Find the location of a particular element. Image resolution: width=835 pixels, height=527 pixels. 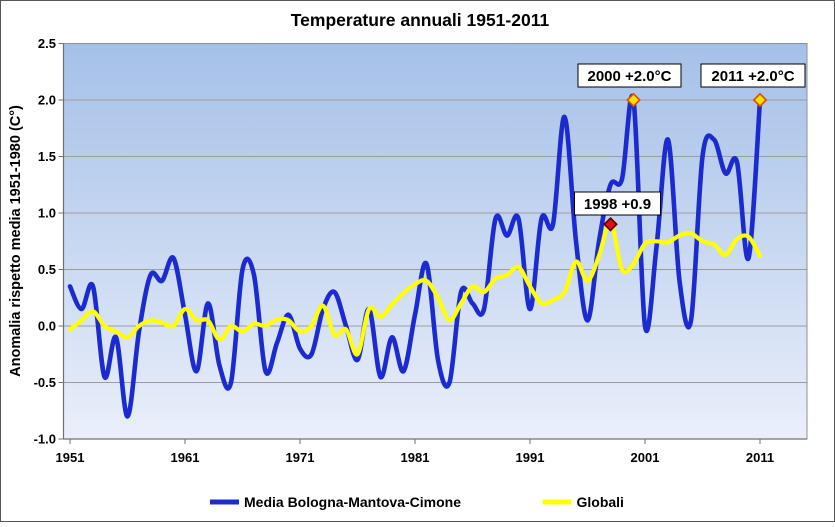

y-tick-label: 0.0 is located at coordinates (47, 326).